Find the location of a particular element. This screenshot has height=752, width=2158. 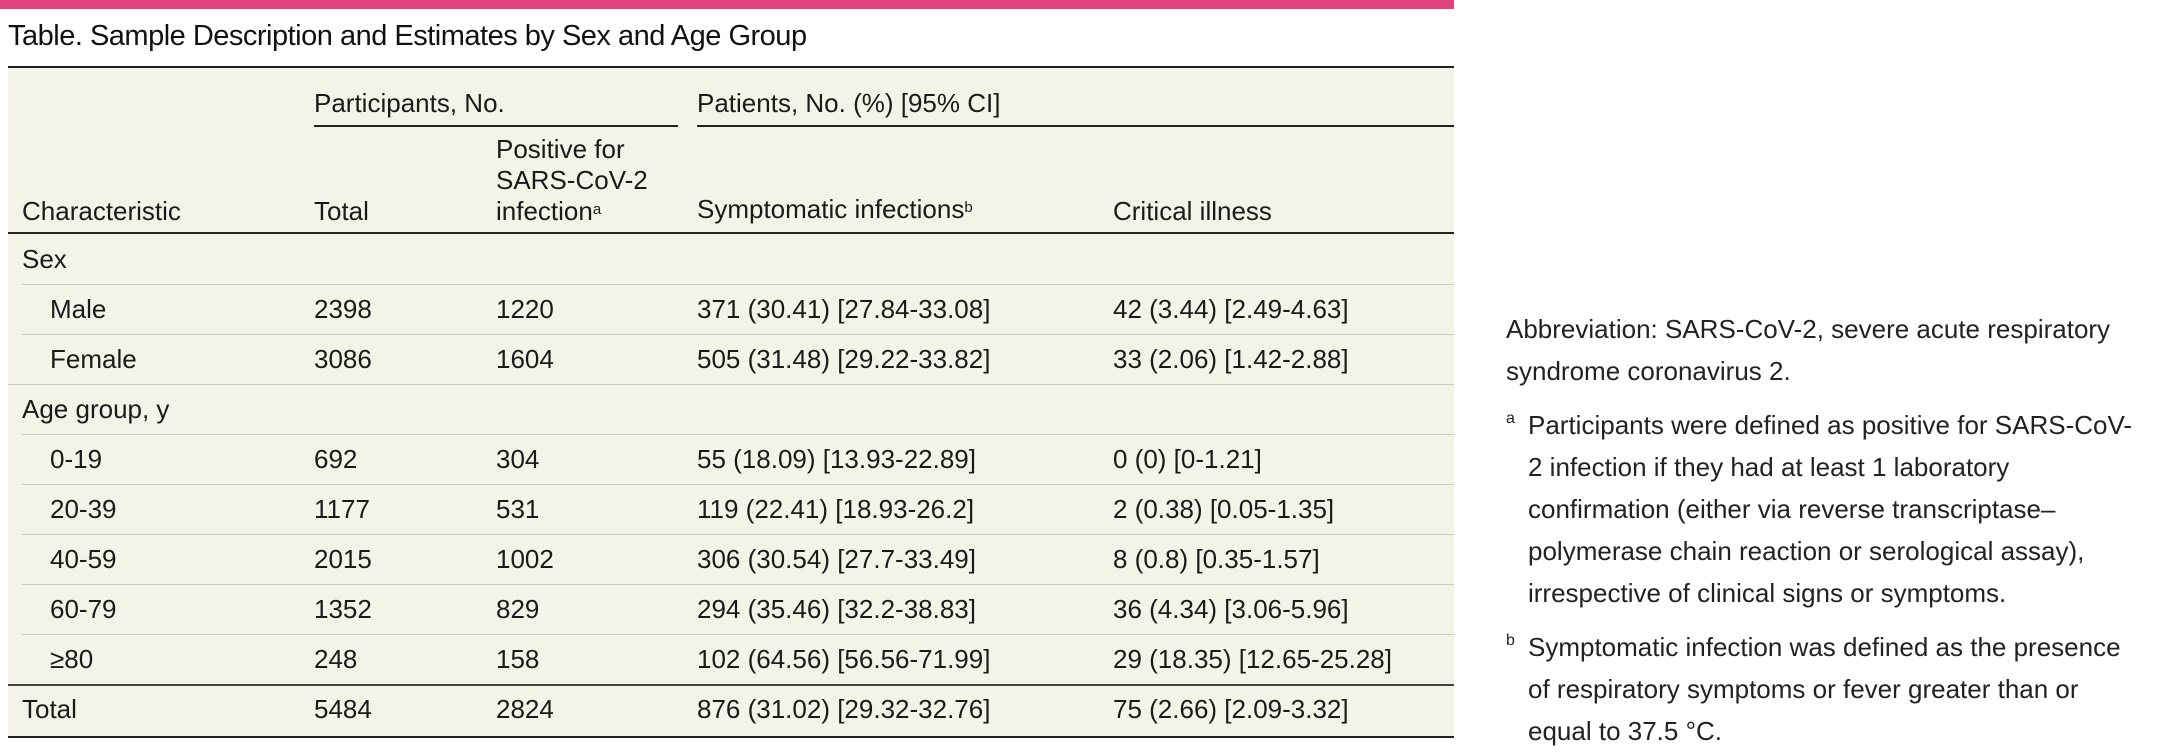

cell-characteristic: Male is located at coordinates (78, 309).